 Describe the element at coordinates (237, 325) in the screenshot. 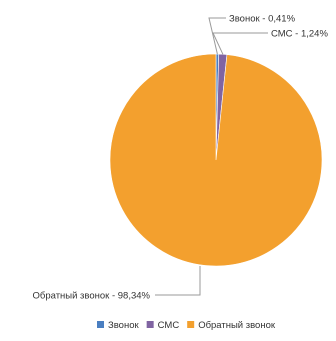

I see `legend-label-2: Обратный звонок` at that location.